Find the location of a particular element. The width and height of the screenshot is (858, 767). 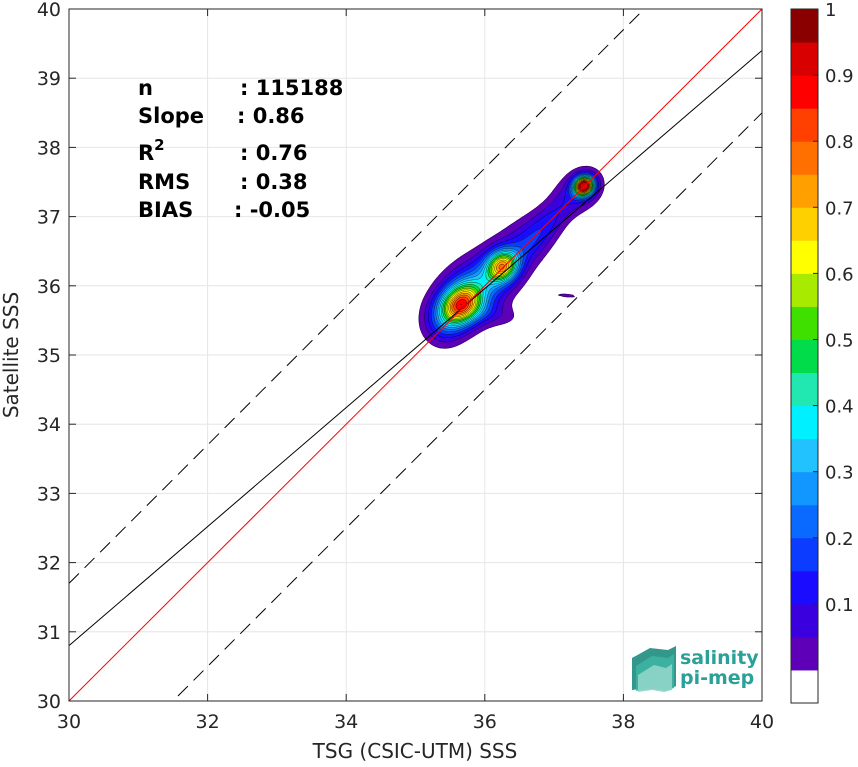

colorbar-tick-label: 0.9 is located at coordinates (839, 76).